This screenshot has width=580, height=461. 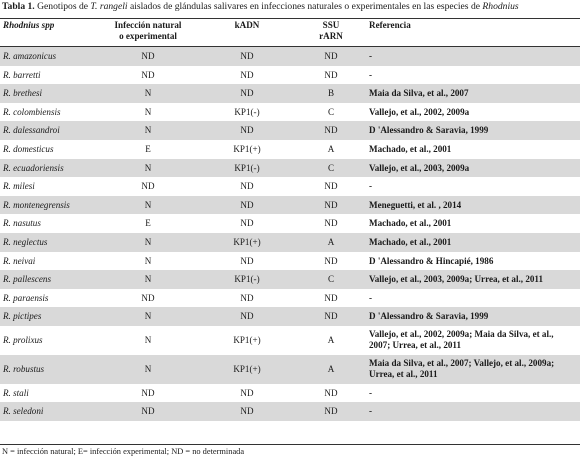 I want to click on table-row: R. milesi ND ND ND -, so click(x=290, y=186).